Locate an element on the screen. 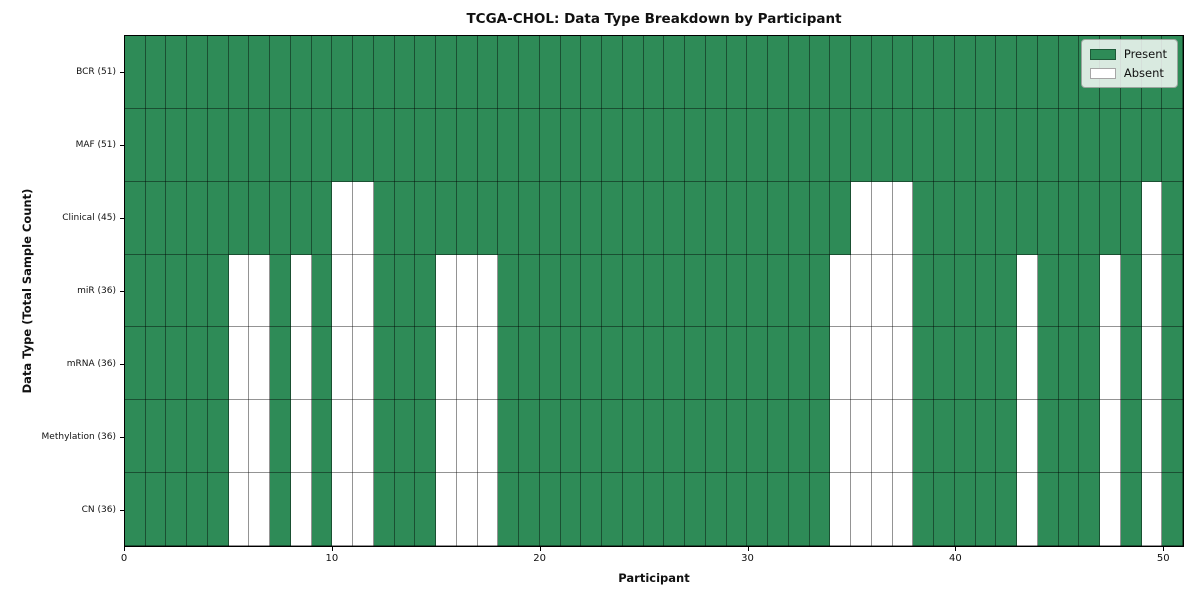 This screenshot has width=1200, height=600. cell-mir-p45 is located at coordinates (1069, 291).